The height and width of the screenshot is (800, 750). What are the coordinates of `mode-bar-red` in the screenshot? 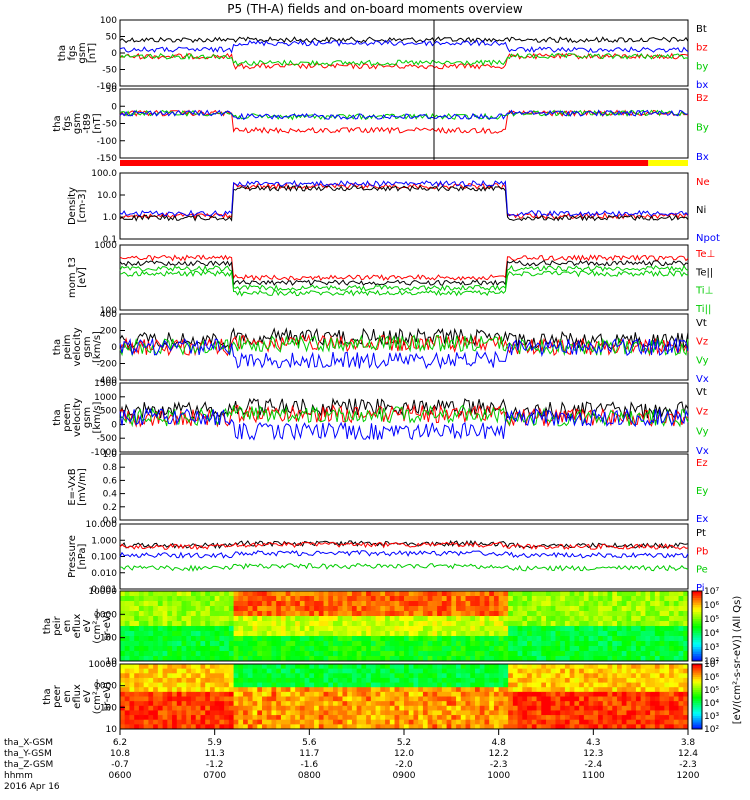 It's located at (384, 163).